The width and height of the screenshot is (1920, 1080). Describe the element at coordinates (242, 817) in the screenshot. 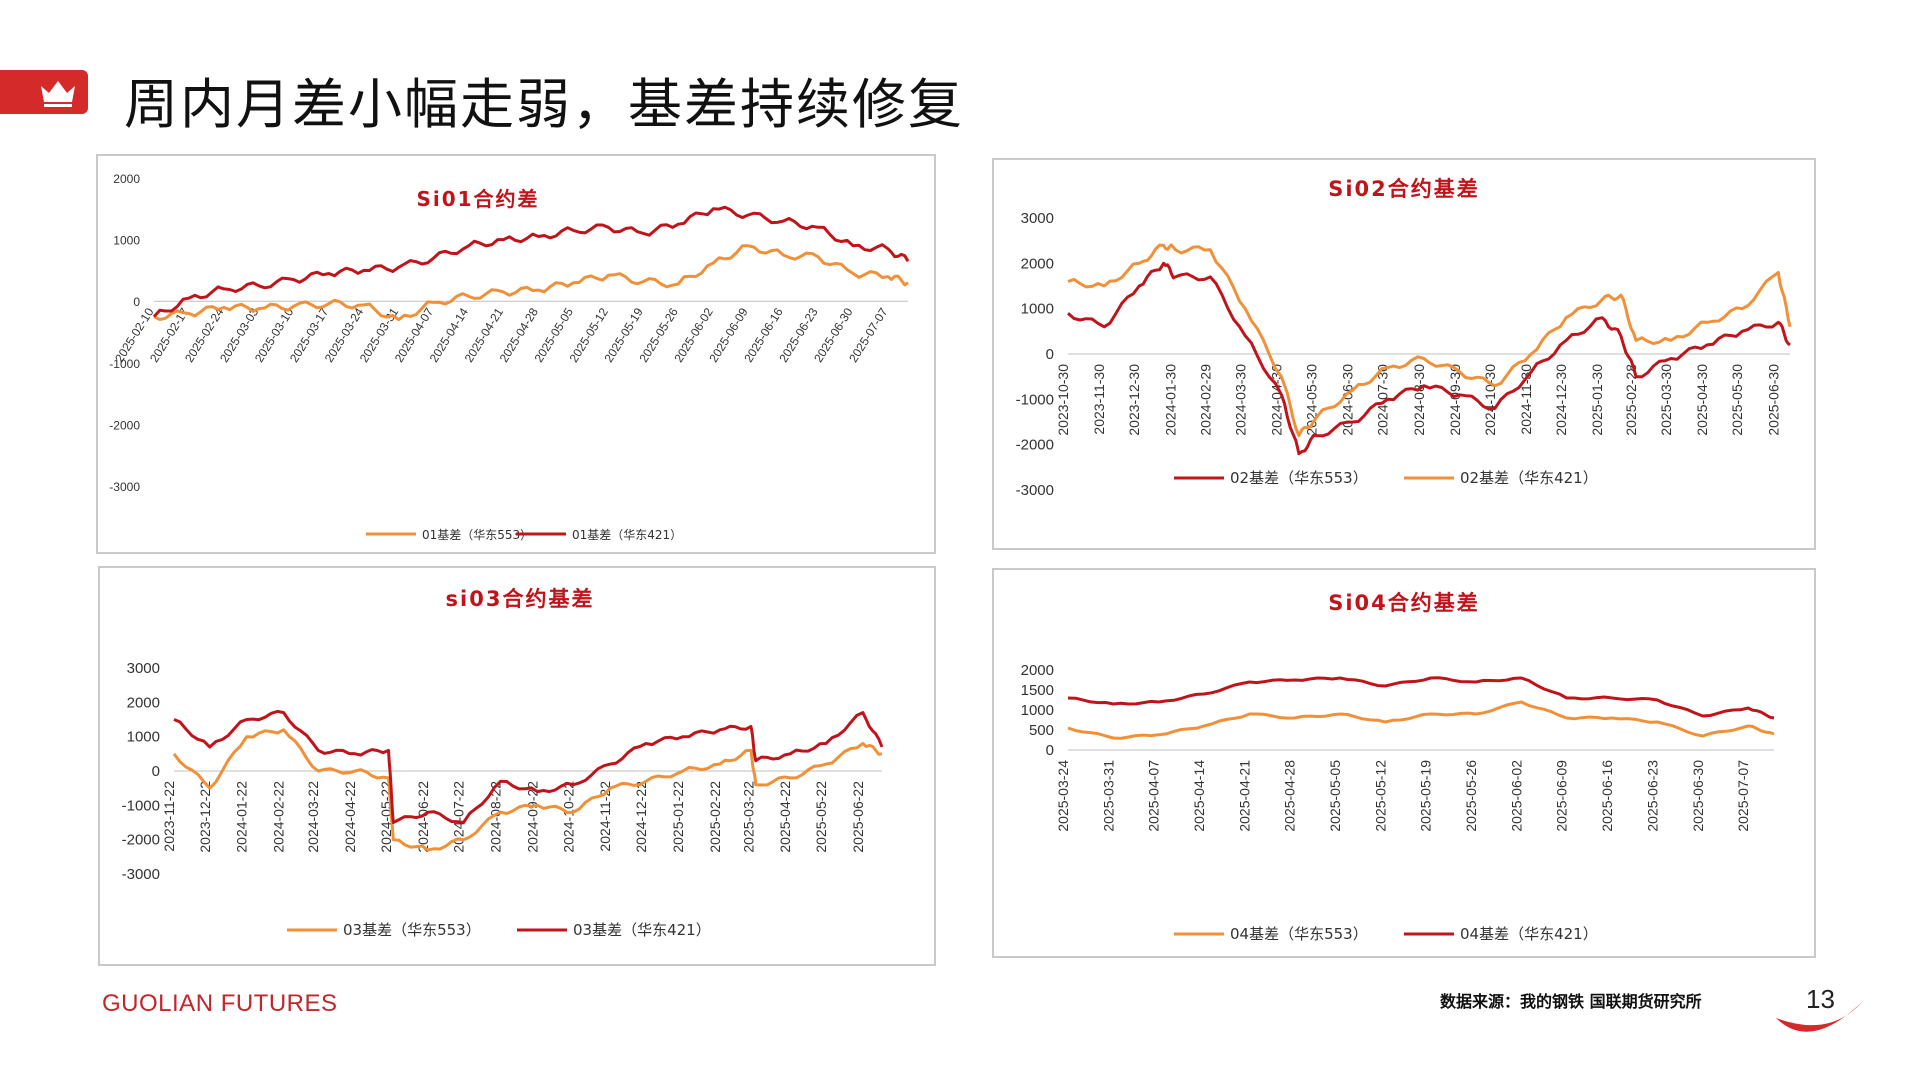

I see `x-tick-label: 2024-01-22` at that location.